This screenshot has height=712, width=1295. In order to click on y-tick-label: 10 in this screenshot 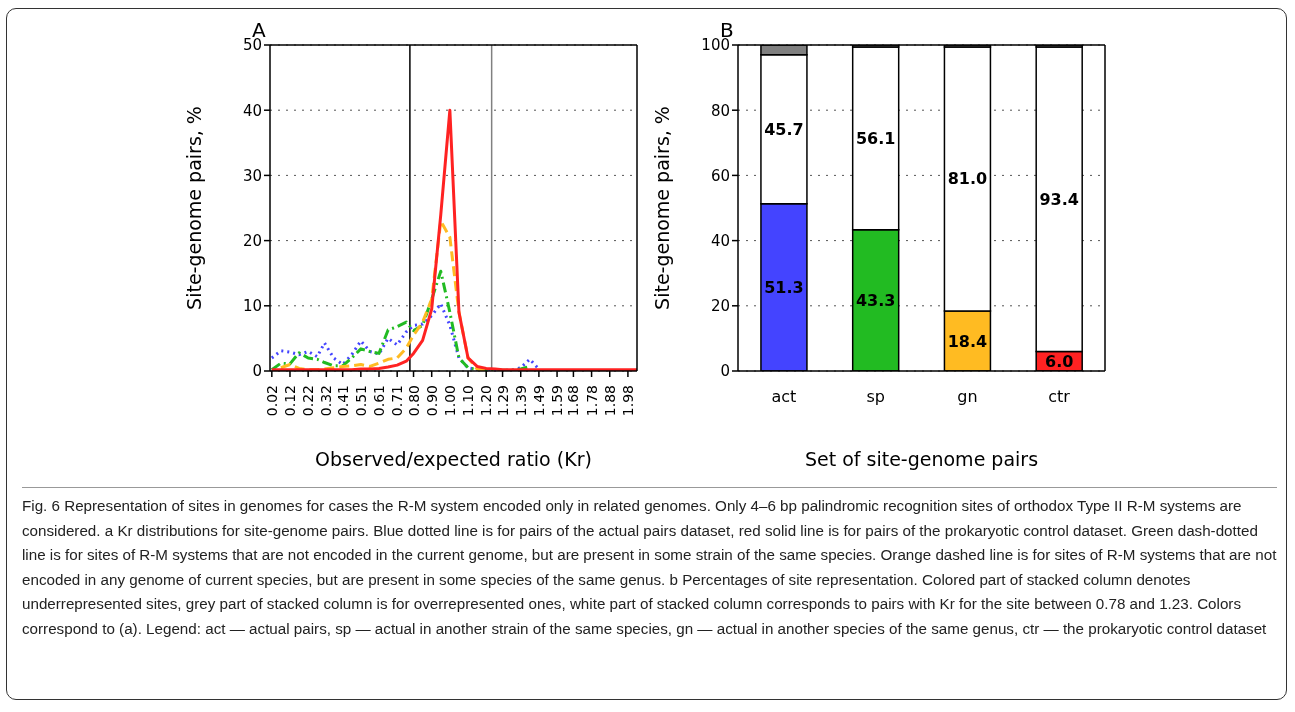, I will do `click(252, 306)`.